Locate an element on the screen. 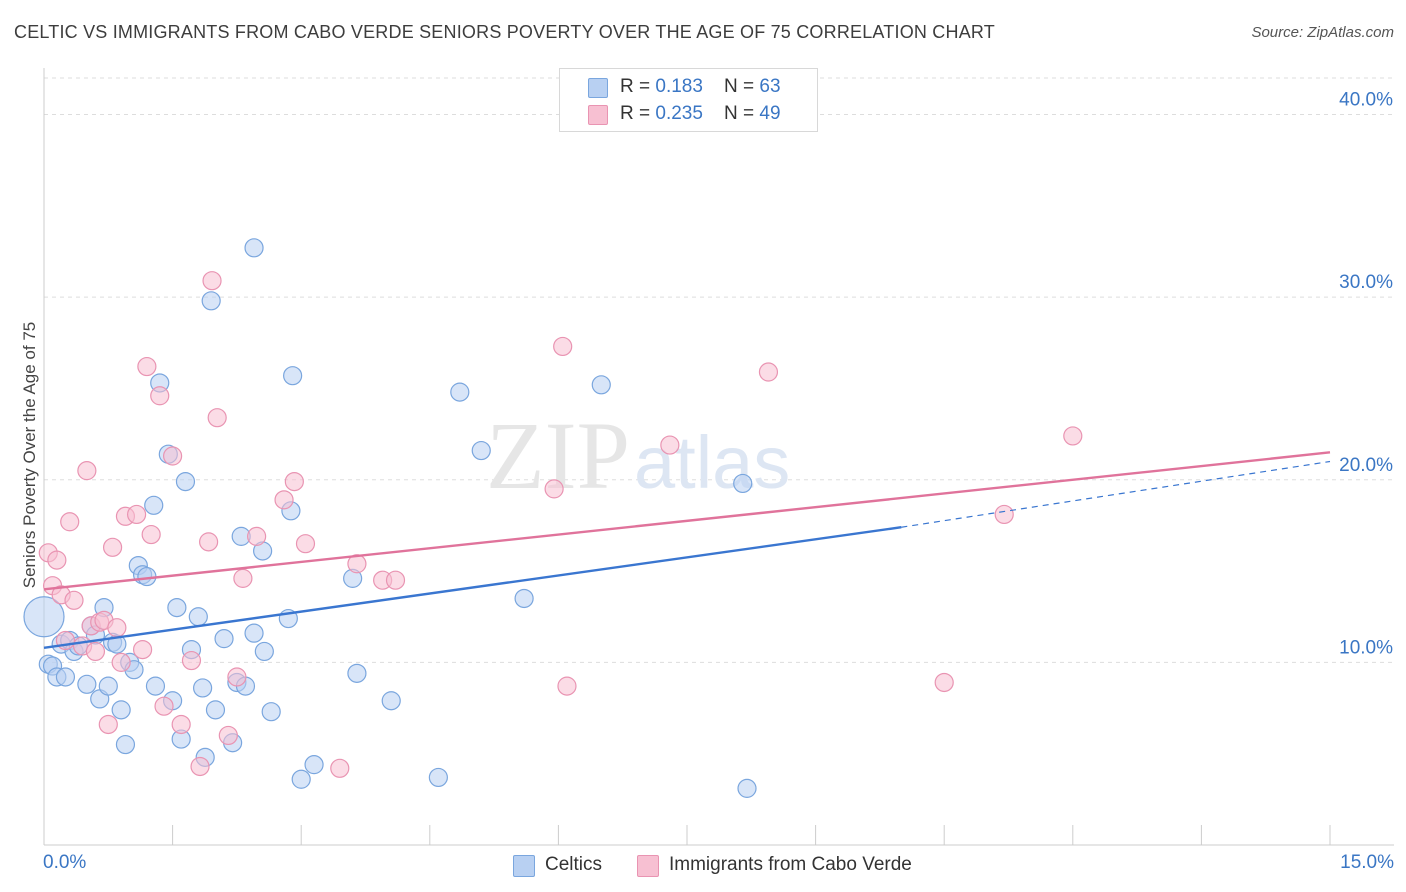 This screenshot has height=892, width=1406. y-tick-label: 10.0% is located at coordinates (1366, 647).